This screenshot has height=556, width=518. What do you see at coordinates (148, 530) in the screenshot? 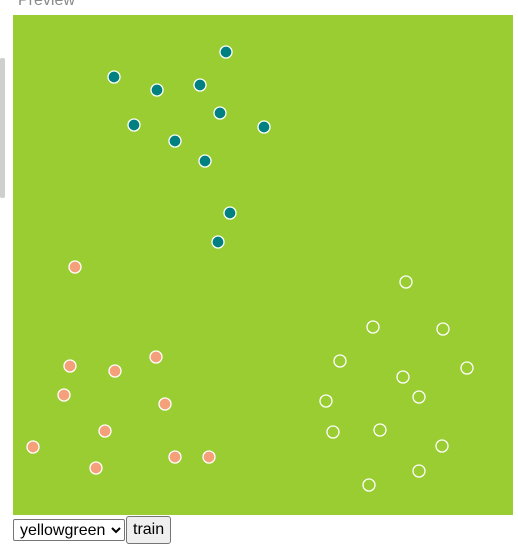
I see `train-button: train` at bounding box center [148, 530].